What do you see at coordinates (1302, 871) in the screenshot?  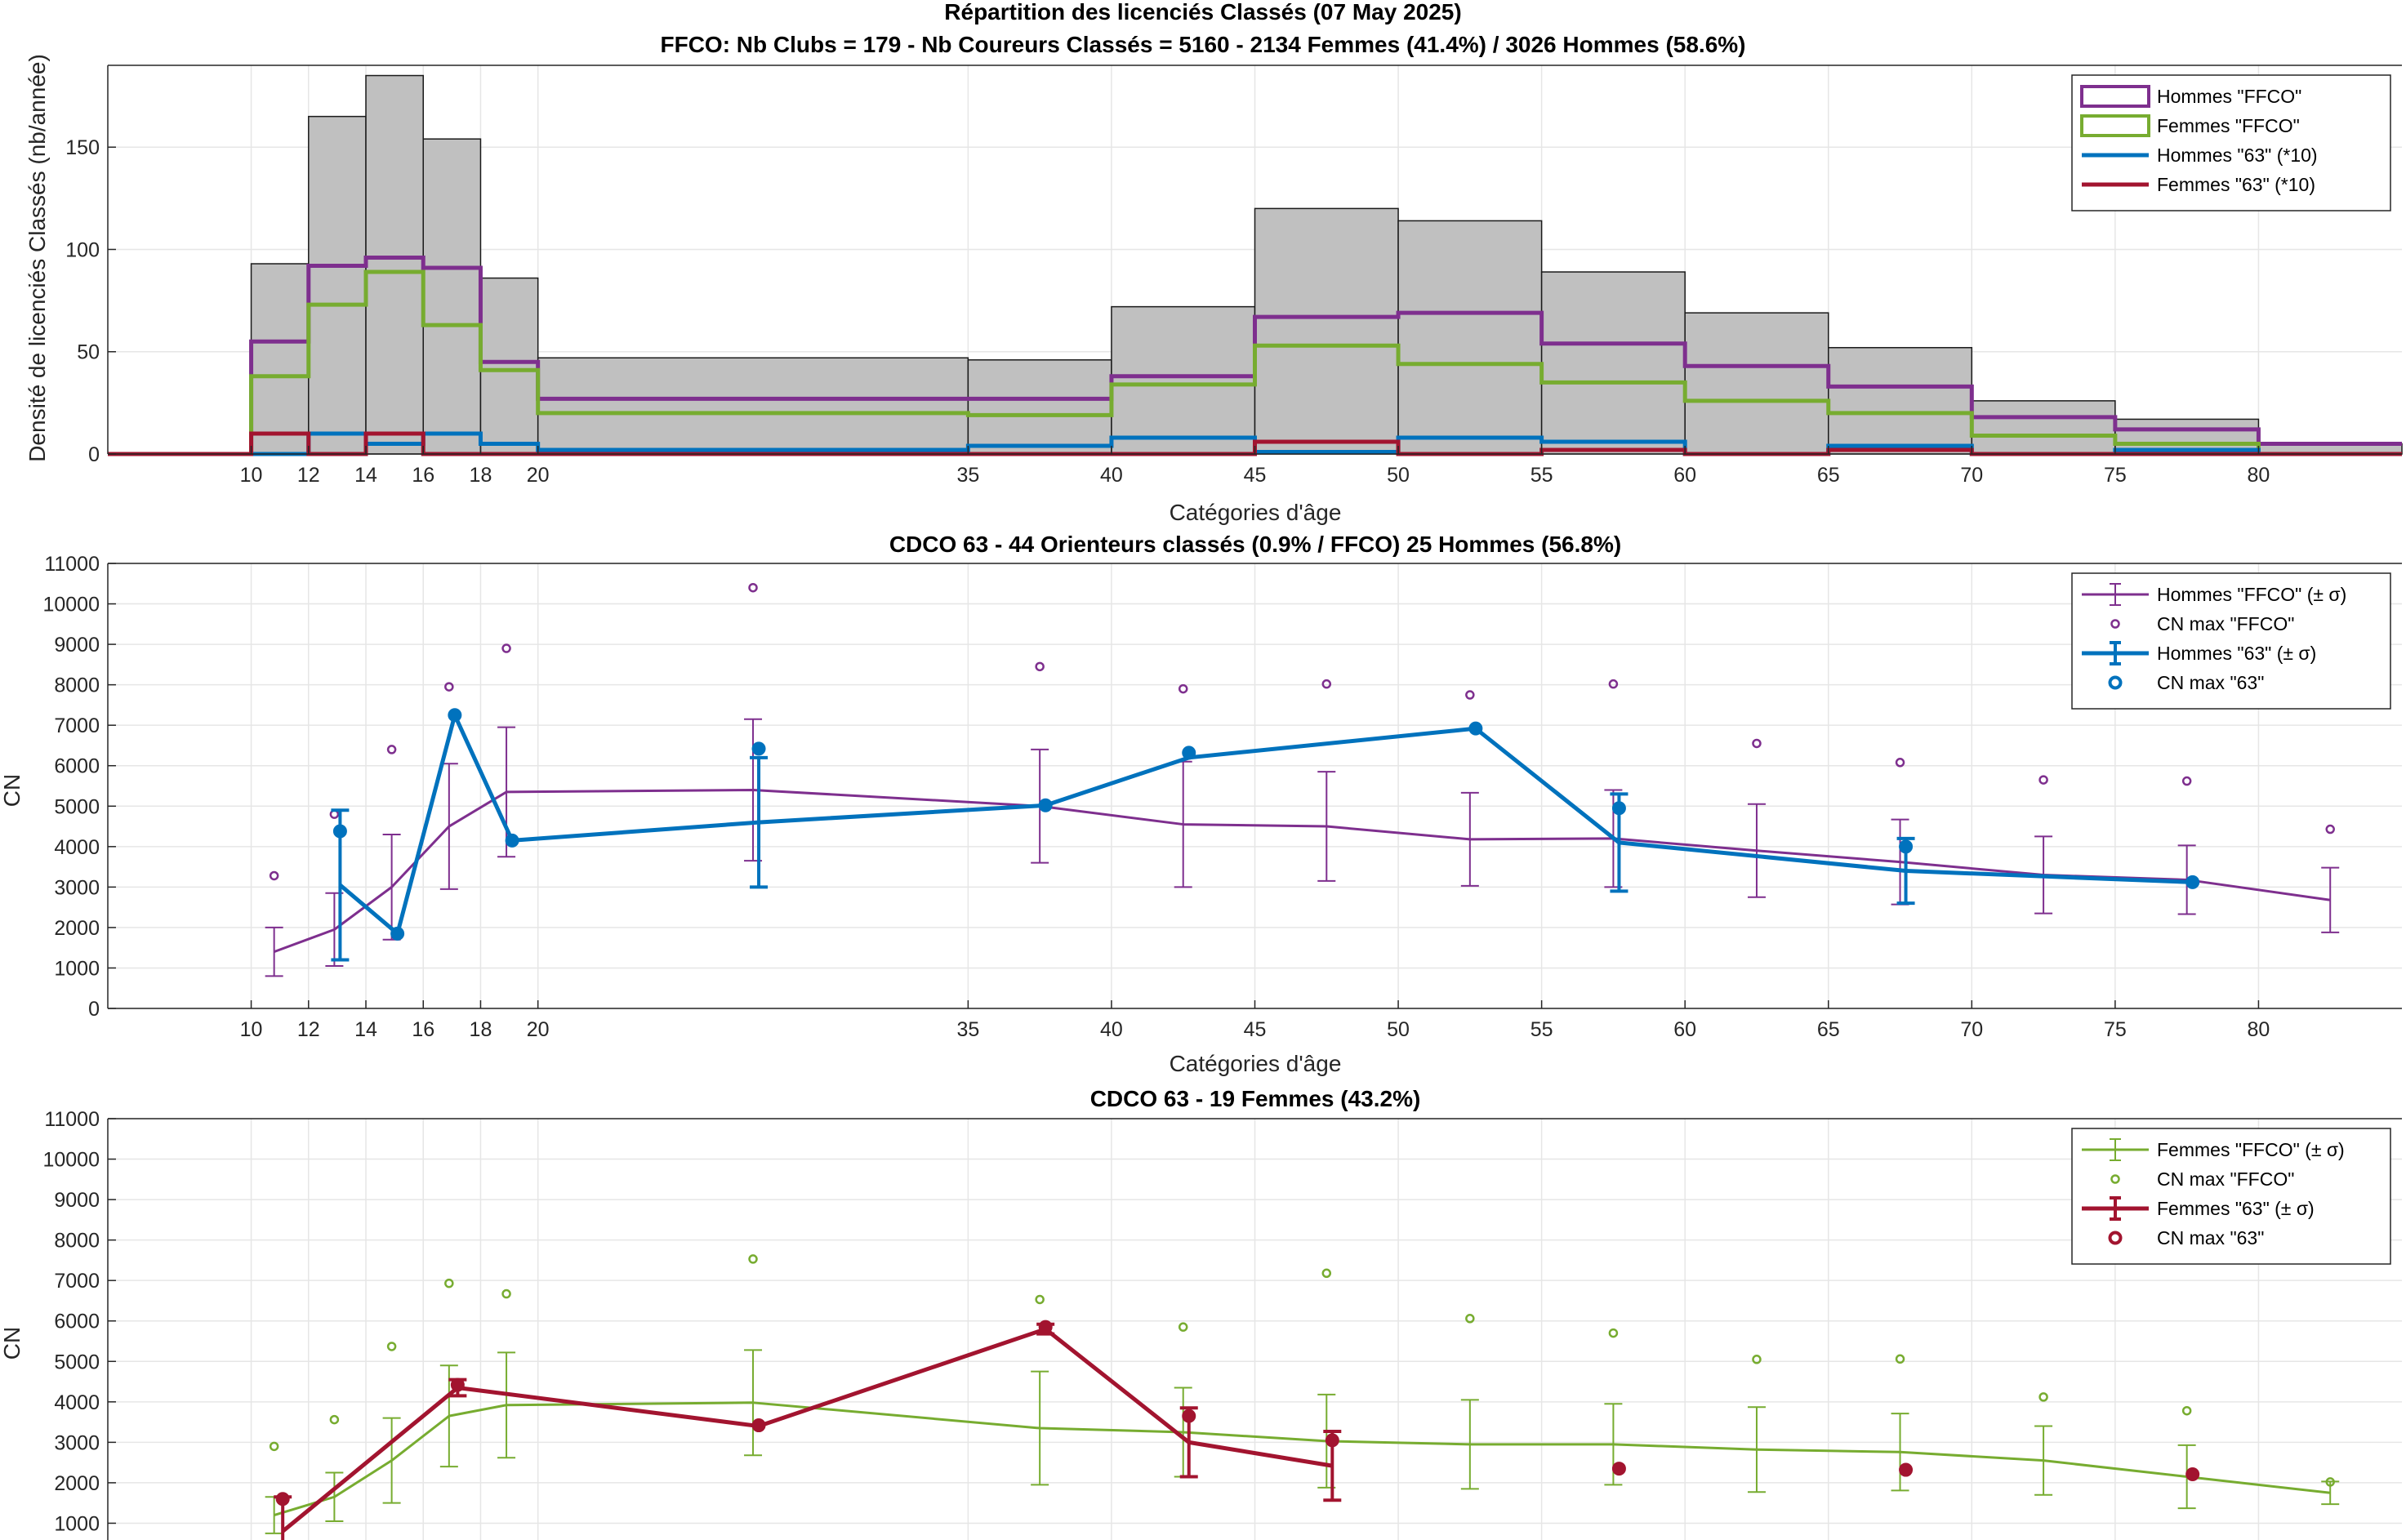 I see `men-series-0-line` at bounding box center [1302, 871].